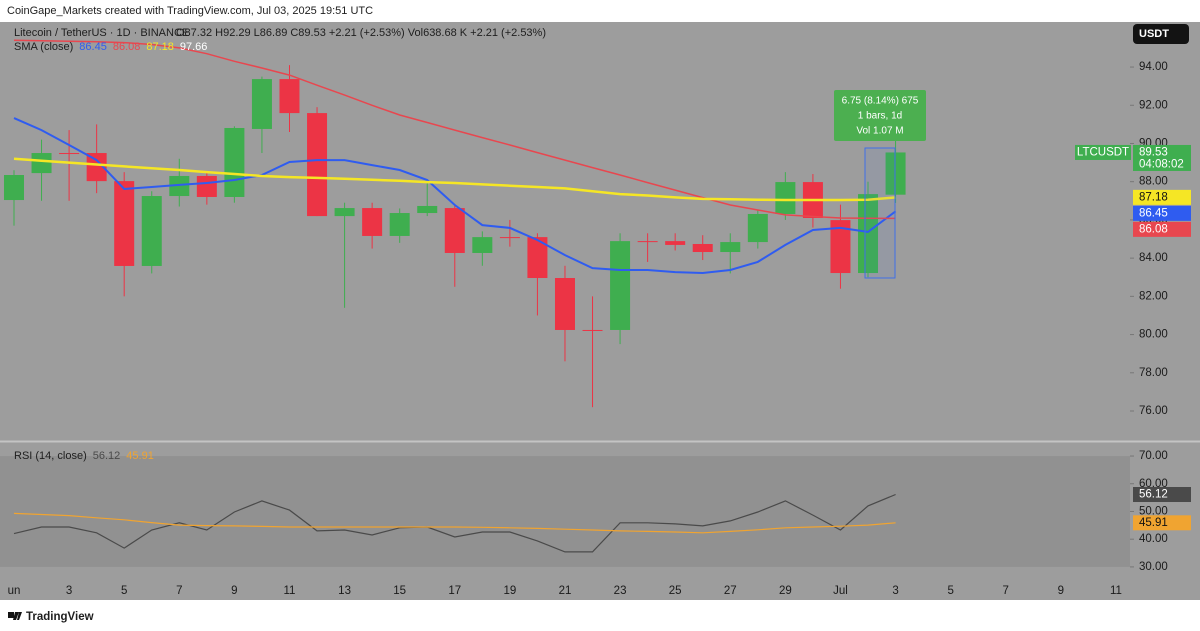  I want to click on legend-value: 86.45, so click(93, 47).